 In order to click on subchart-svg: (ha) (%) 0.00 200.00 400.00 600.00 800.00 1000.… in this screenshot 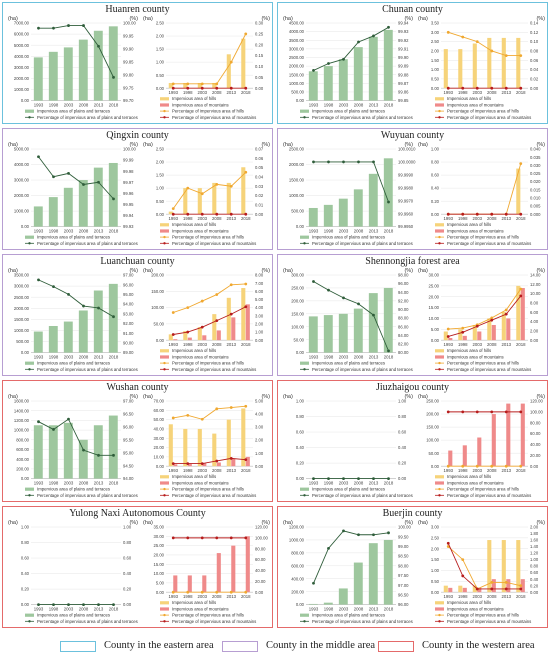, I will do `click(348, 572)`.